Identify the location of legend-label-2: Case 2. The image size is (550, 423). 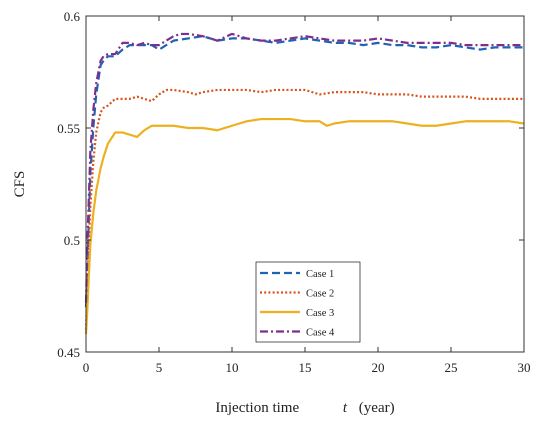
(320, 294).